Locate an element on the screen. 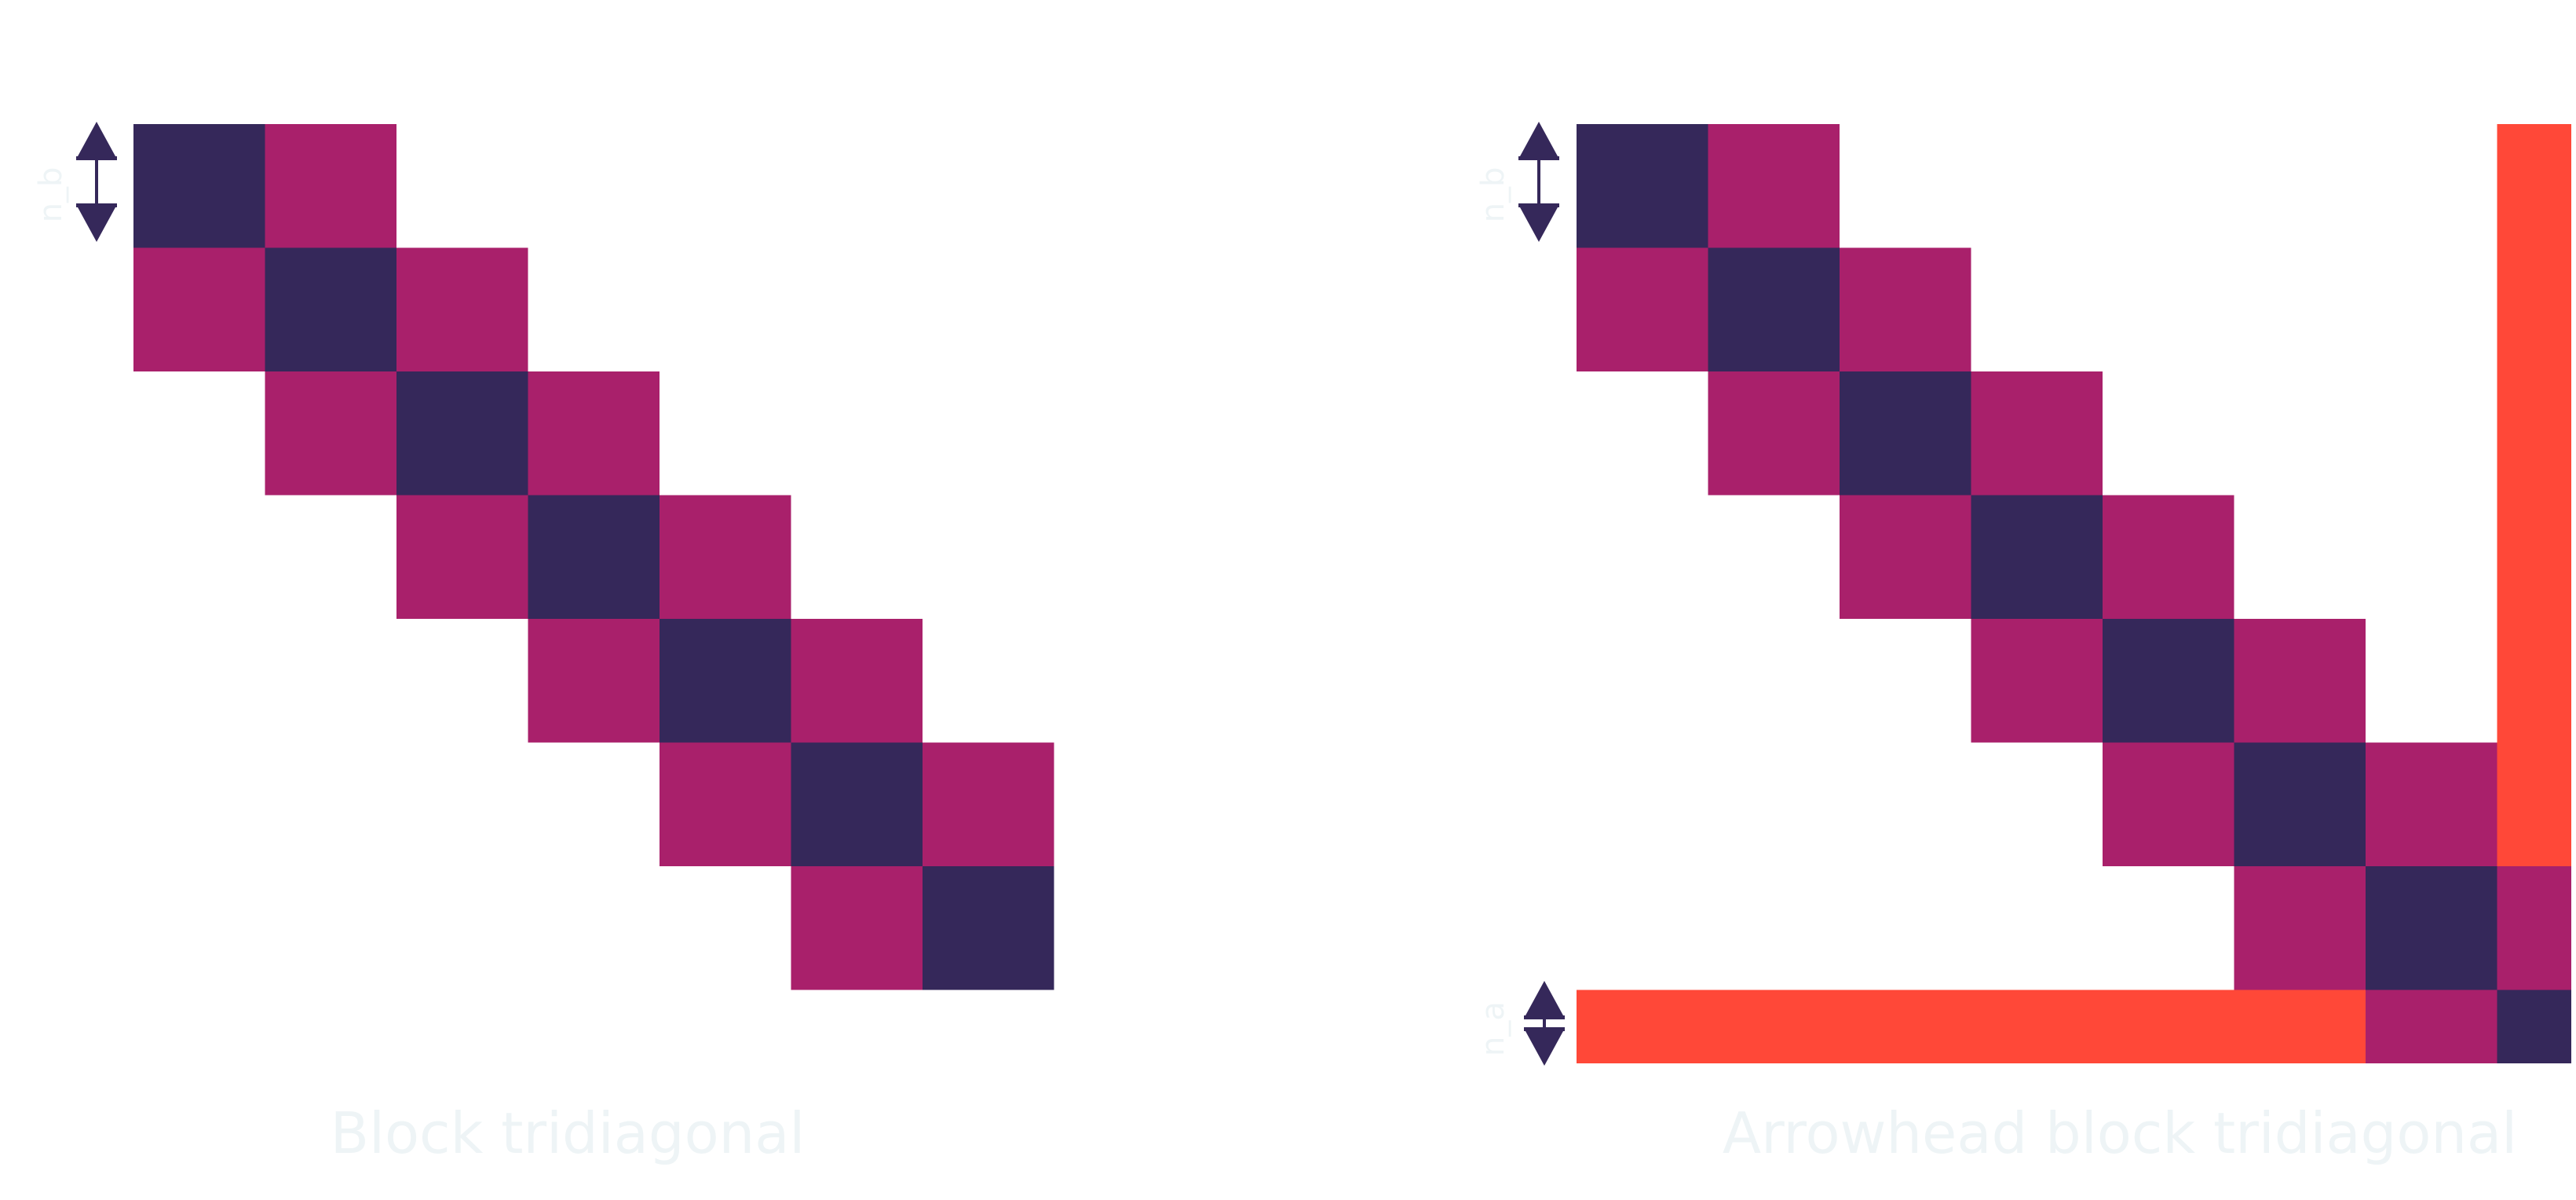 The width and height of the screenshot is (2576, 1200). arrowhead-column is located at coordinates (2534, 495).